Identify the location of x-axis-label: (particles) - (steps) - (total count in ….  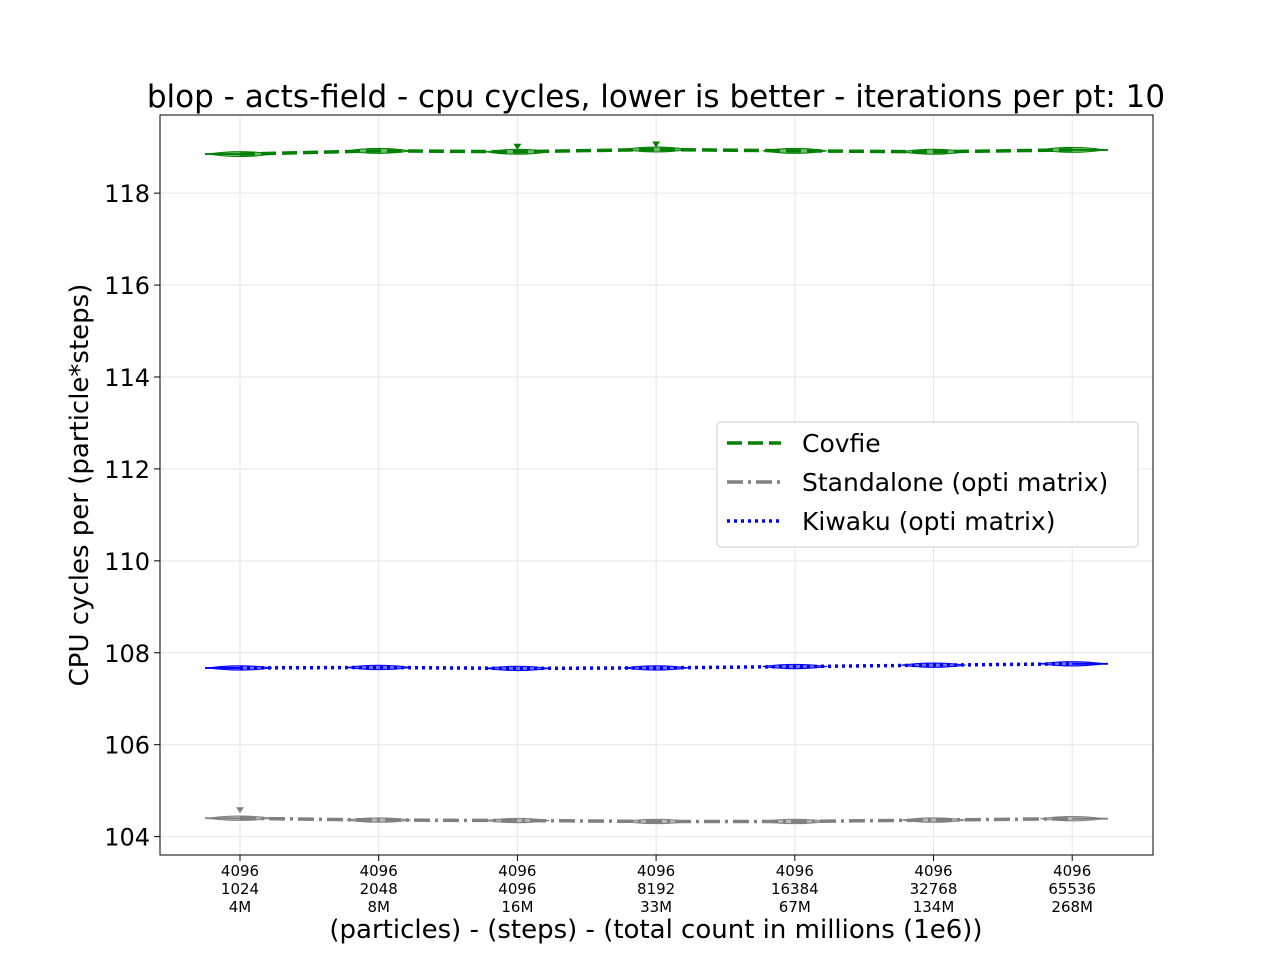
(655, 930).